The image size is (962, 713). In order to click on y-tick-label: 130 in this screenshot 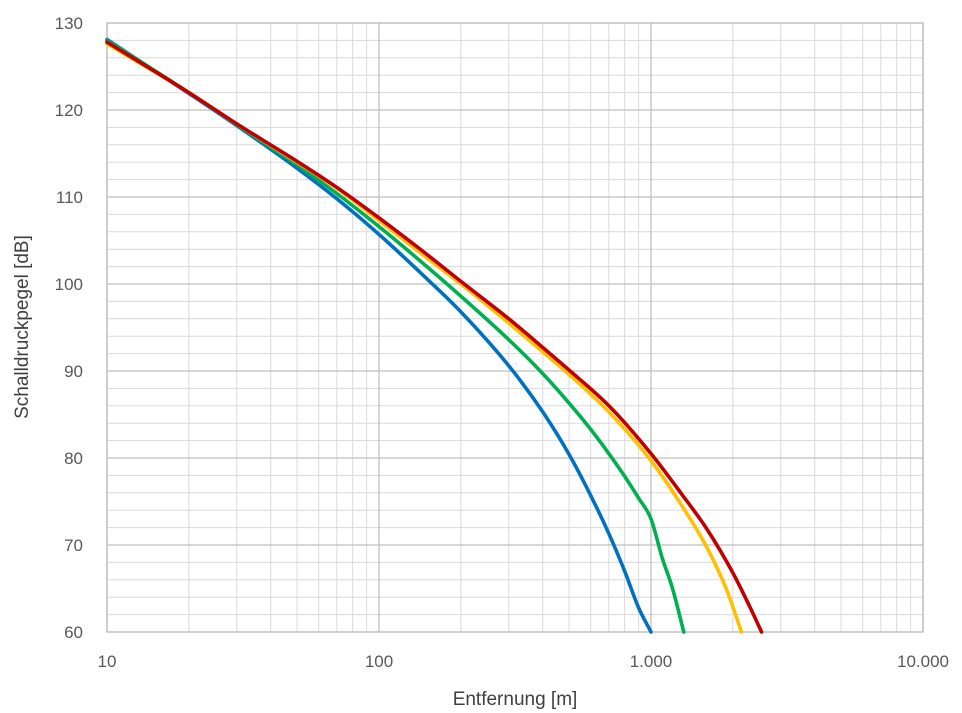, I will do `click(69, 23)`.